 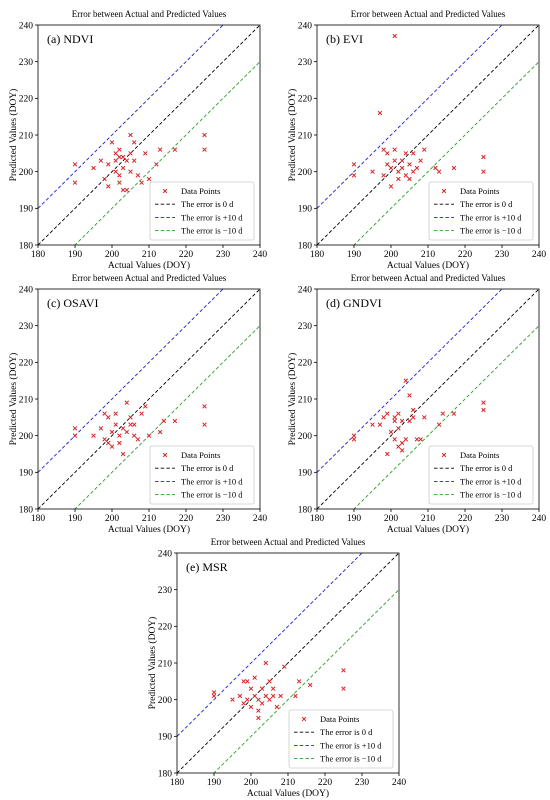 What do you see at coordinates (177, 783) in the screenshot?
I see `x-tick-label: 180` at bounding box center [177, 783].